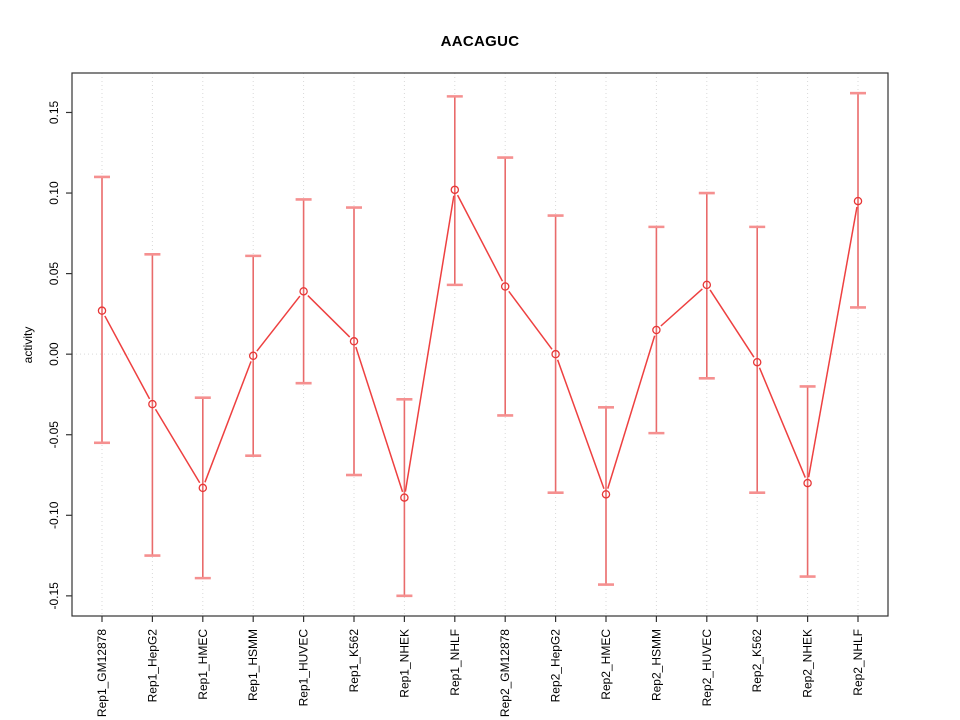  I want to click on y-tick-label: 0.00, so click(54, 354).